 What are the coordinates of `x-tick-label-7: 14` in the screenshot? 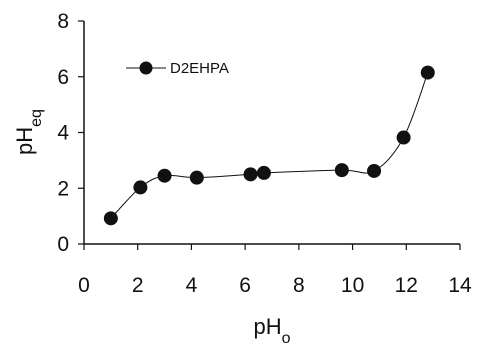 It's located at (460, 285).